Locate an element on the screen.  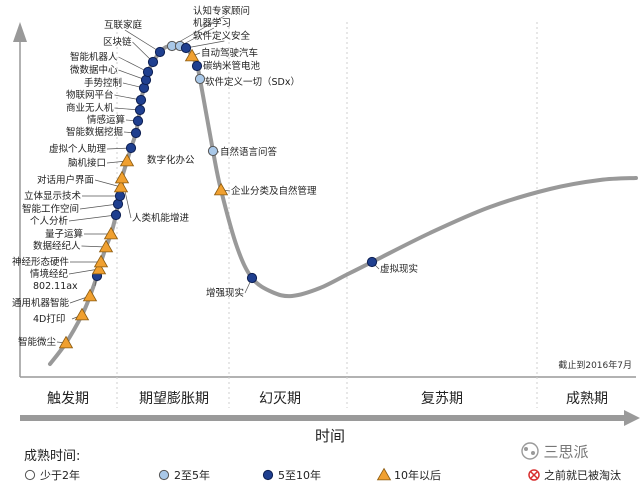
brand-logo-icon is located at coordinates (530, 451).